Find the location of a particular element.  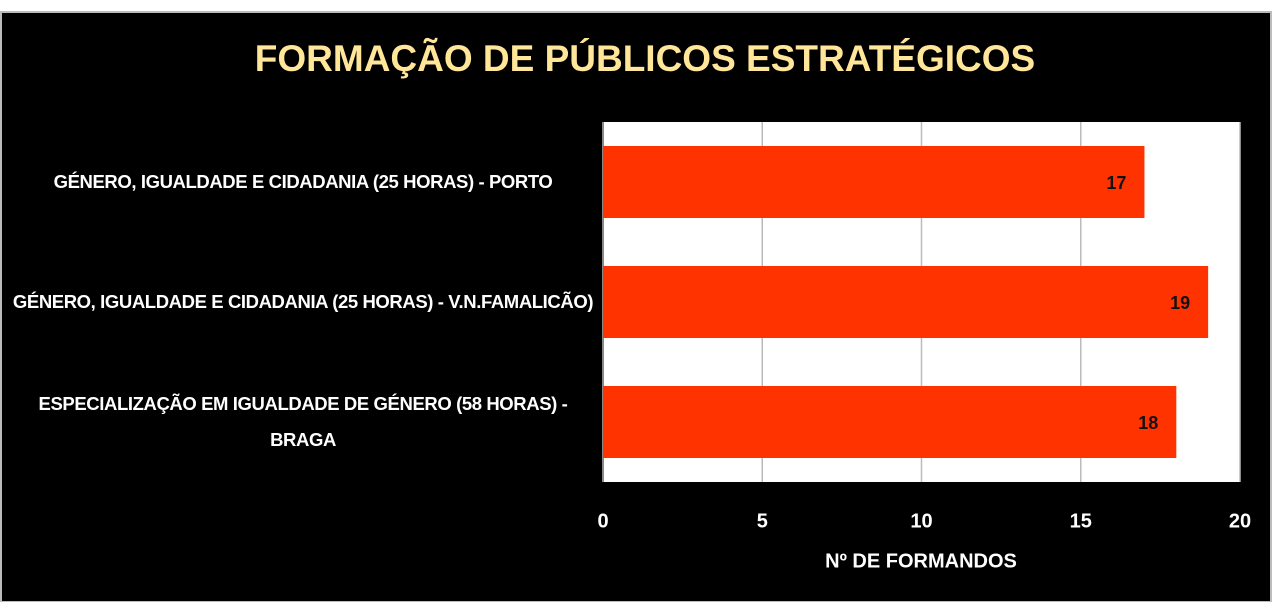

x-tick-label: 15 is located at coordinates (1081, 521).